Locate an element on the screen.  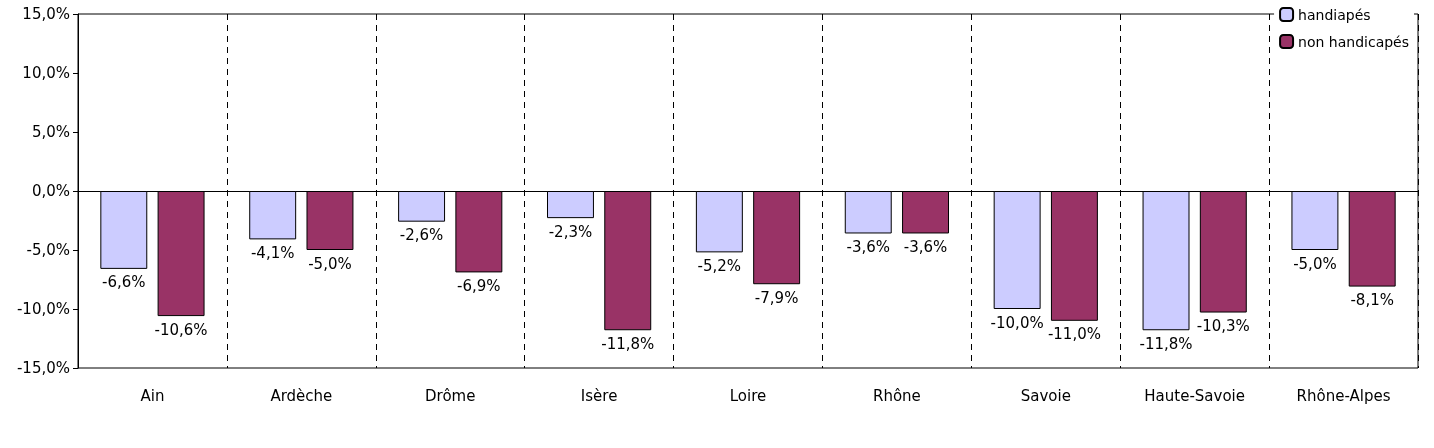
x-tick-label: Loire is located at coordinates (748, 395).